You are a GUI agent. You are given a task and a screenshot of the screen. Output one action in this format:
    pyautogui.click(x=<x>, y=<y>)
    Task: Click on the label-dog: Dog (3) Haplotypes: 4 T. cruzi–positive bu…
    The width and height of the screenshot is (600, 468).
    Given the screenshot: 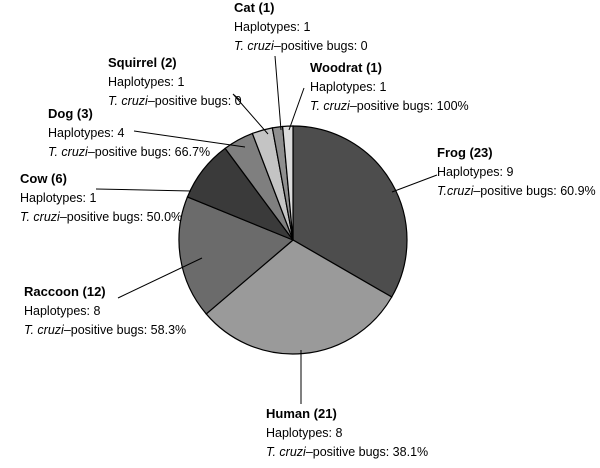 What is the action you would take?
    pyautogui.click(x=129, y=132)
    